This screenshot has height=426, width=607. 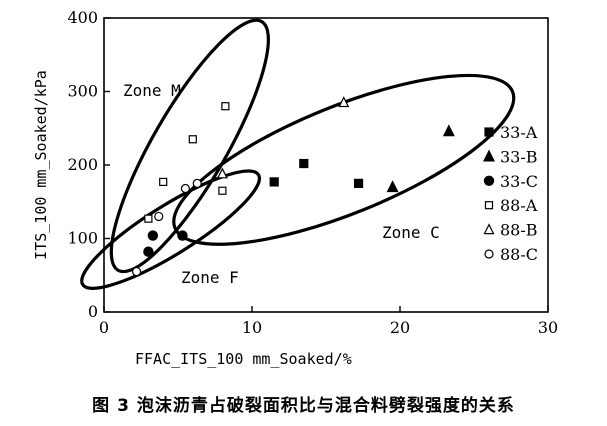 What do you see at coordinates (252, 327) in the screenshot?
I see `x-tick-label: 10` at bounding box center [252, 327].